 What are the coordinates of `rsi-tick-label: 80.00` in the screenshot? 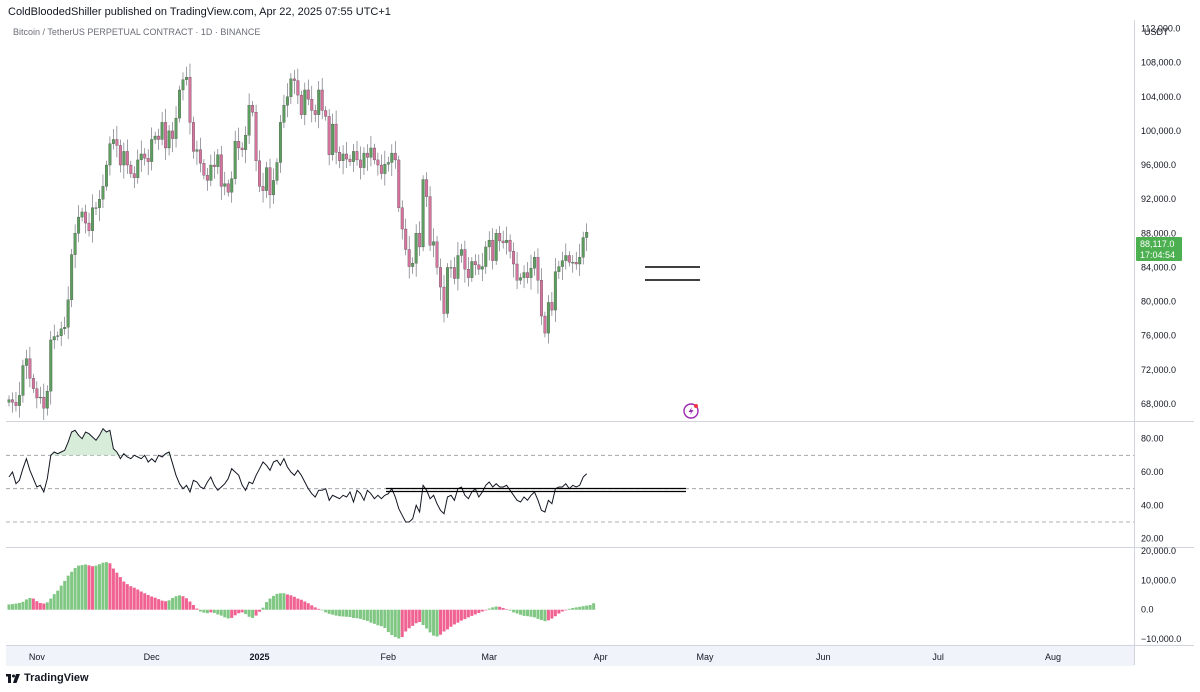 It's located at (1152, 439).